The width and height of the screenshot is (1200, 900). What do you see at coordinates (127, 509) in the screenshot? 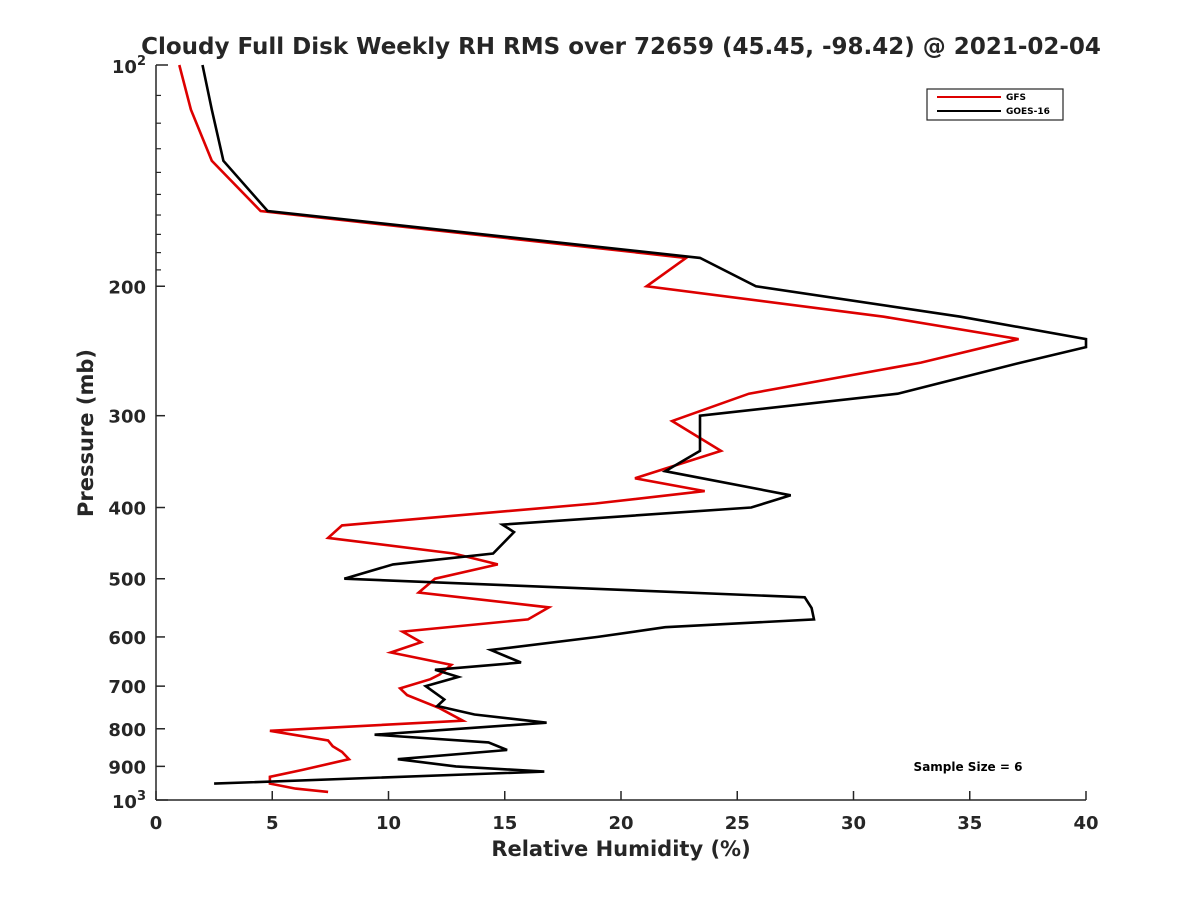
I see `y-tick-label: 400` at bounding box center [127, 509].